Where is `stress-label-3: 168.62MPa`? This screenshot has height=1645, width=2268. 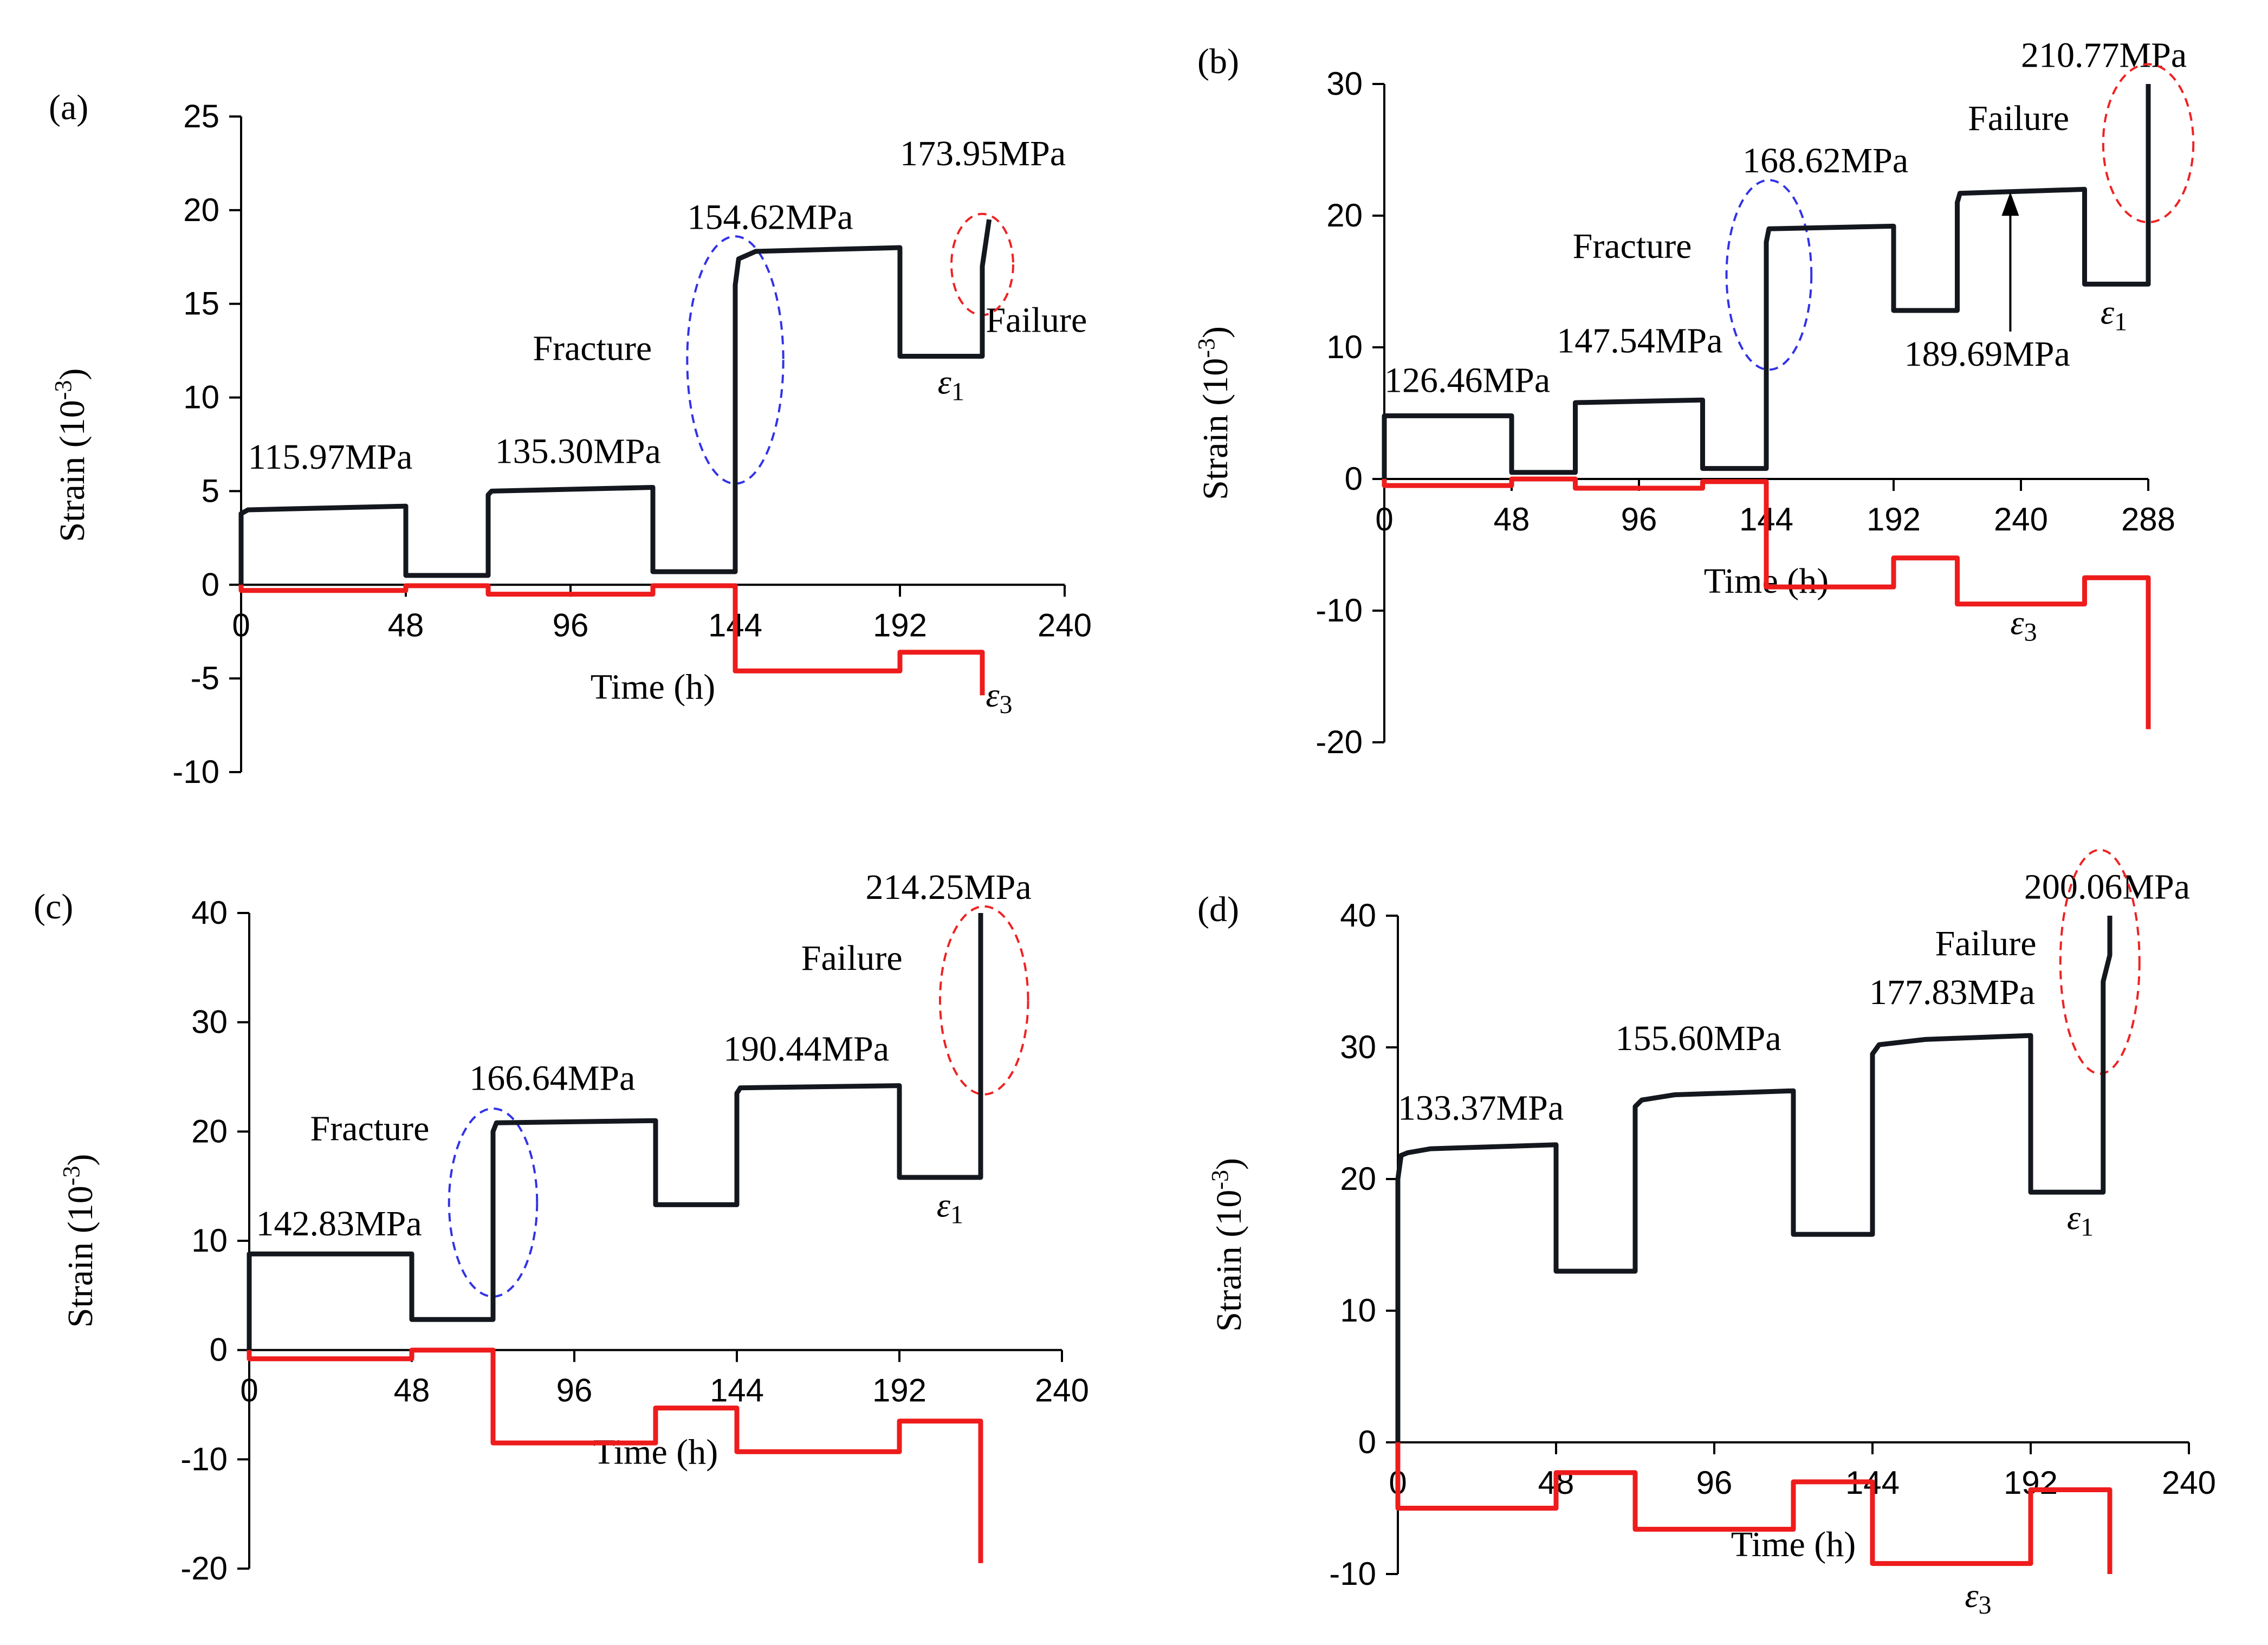 stress-label-3: 168.62MPa is located at coordinates (1825, 161).